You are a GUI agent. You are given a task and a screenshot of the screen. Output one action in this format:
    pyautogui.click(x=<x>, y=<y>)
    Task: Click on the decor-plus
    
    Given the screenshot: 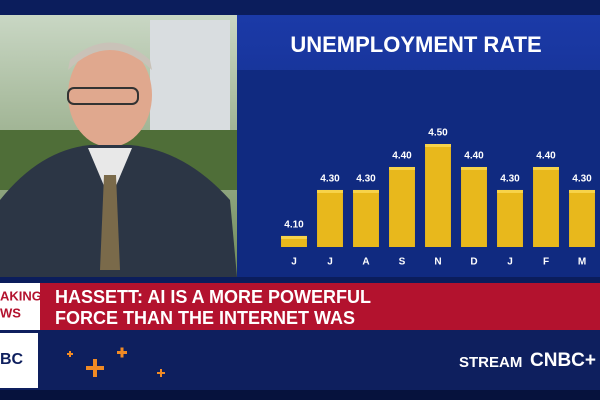 What is the action you would take?
    pyautogui.click(x=116, y=362)
    